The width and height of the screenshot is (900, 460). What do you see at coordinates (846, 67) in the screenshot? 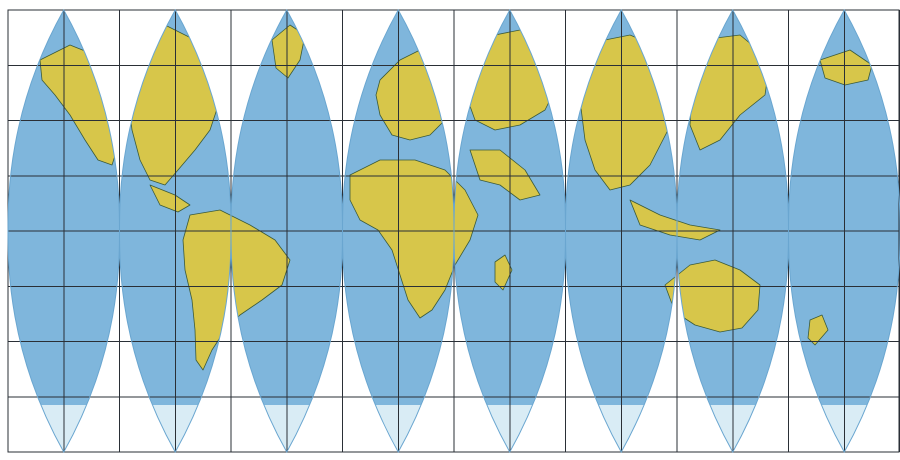
I see `east-asia-landmass` at bounding box center [846, 67].